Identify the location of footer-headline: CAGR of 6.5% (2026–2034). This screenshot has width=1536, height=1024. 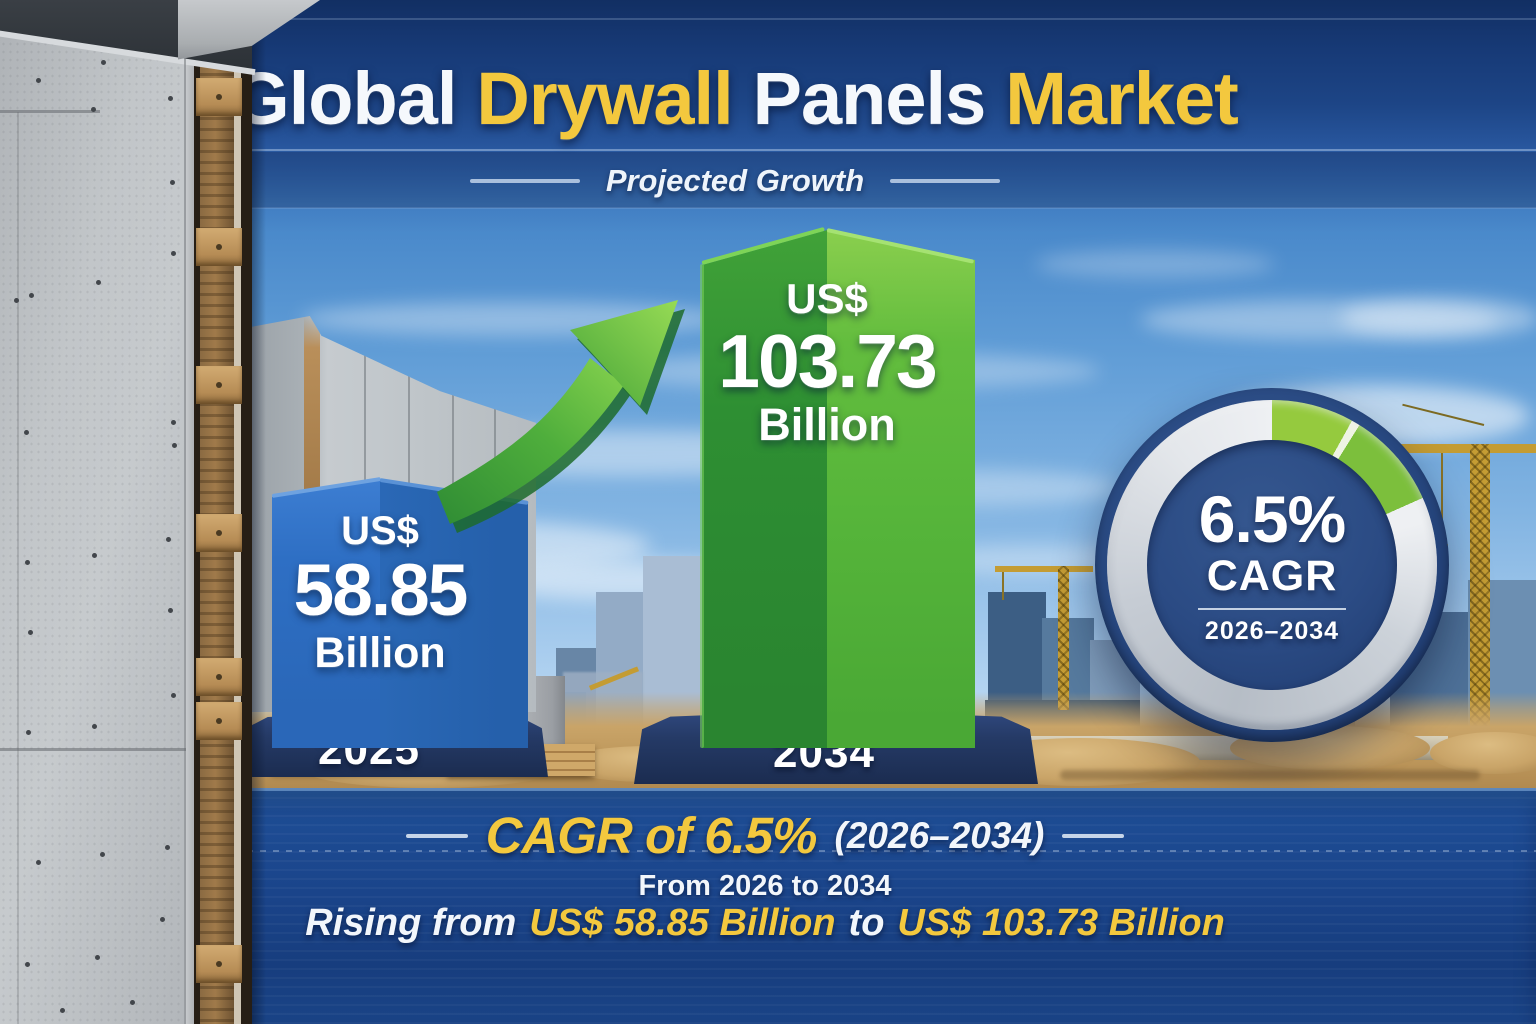
(765, 835).